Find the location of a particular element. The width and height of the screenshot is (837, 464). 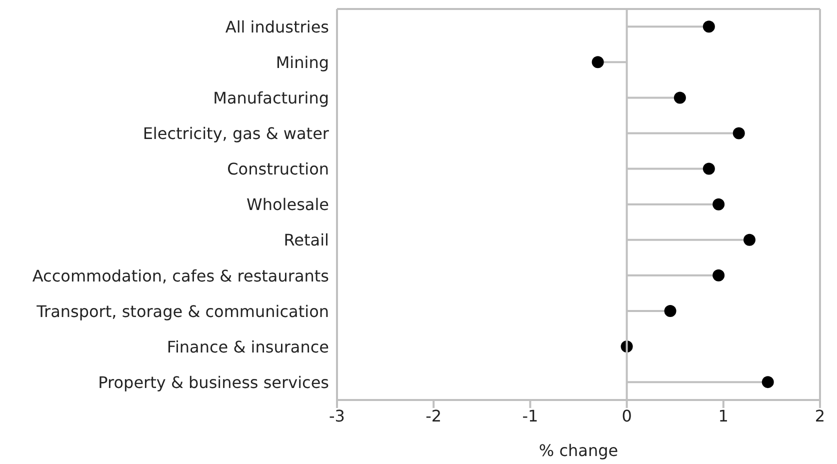

x-tick-label: -2 is located at coordinates (434, 416).